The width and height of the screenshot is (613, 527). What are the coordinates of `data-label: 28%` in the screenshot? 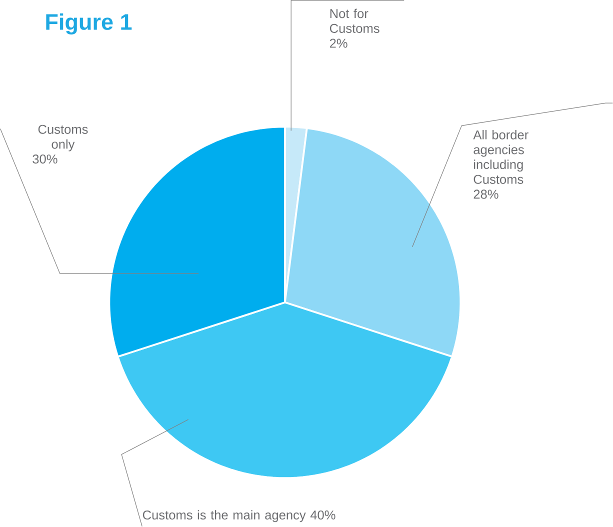 It's located at (486, 194).